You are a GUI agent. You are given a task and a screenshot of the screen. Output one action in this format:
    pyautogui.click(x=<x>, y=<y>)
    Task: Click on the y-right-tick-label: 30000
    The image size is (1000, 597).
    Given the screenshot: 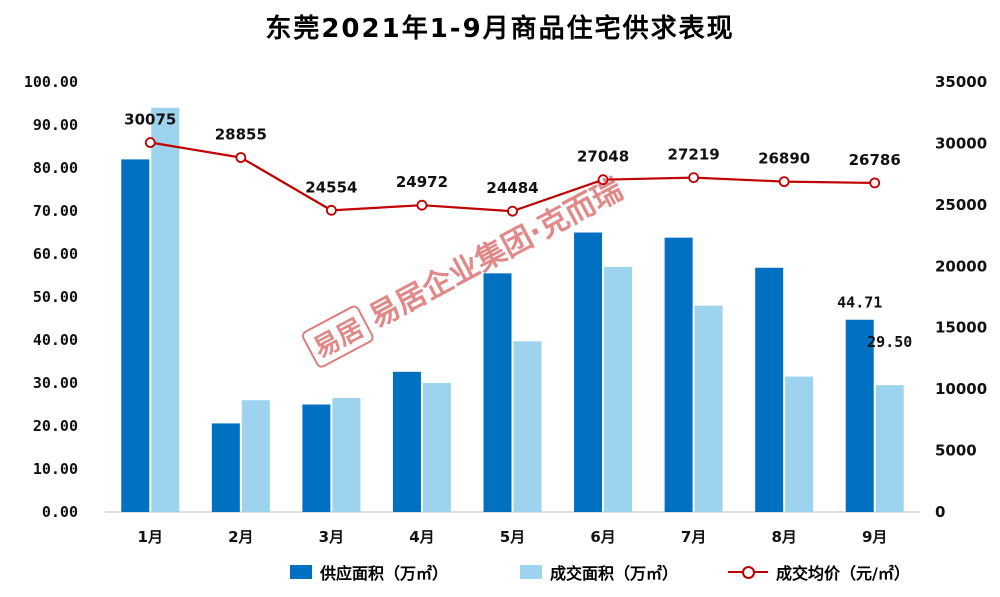 What is the action you would take?
    pyautogui.click(x=961, y=143)
    